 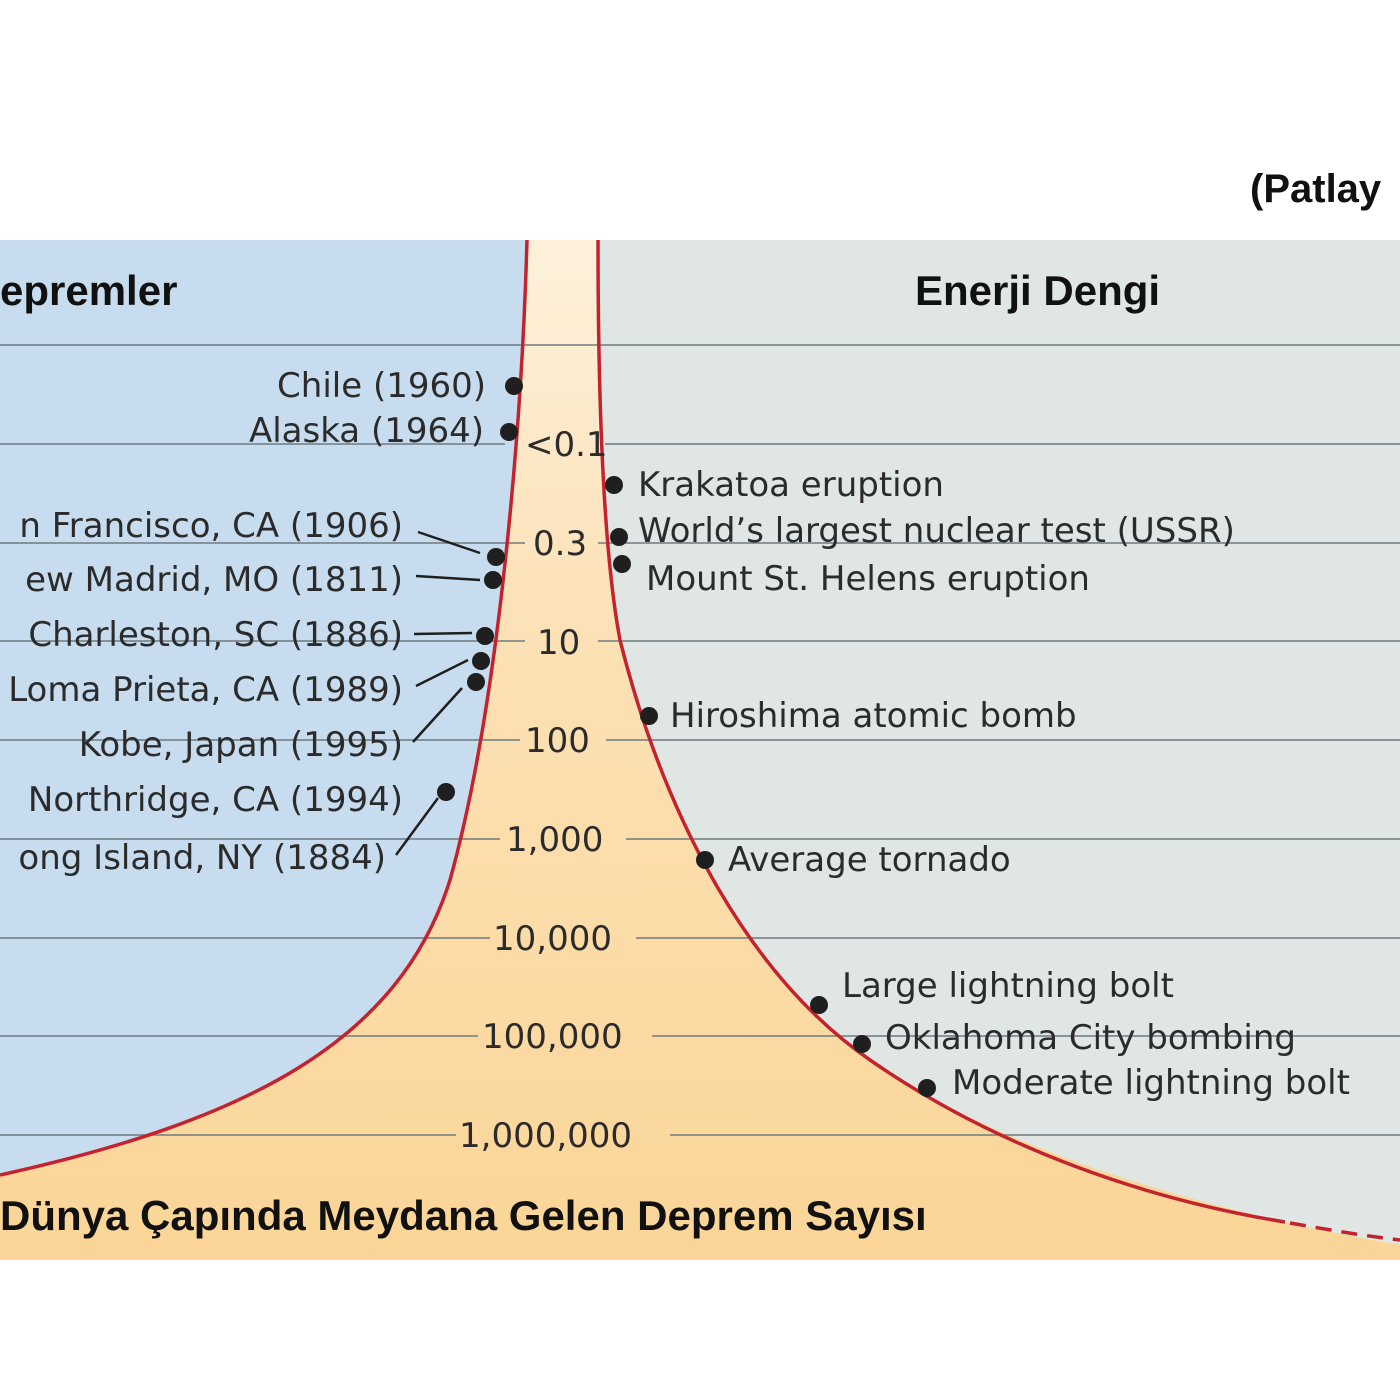 I want to click on scale-label: 10,000, so click(x=552, y=939).